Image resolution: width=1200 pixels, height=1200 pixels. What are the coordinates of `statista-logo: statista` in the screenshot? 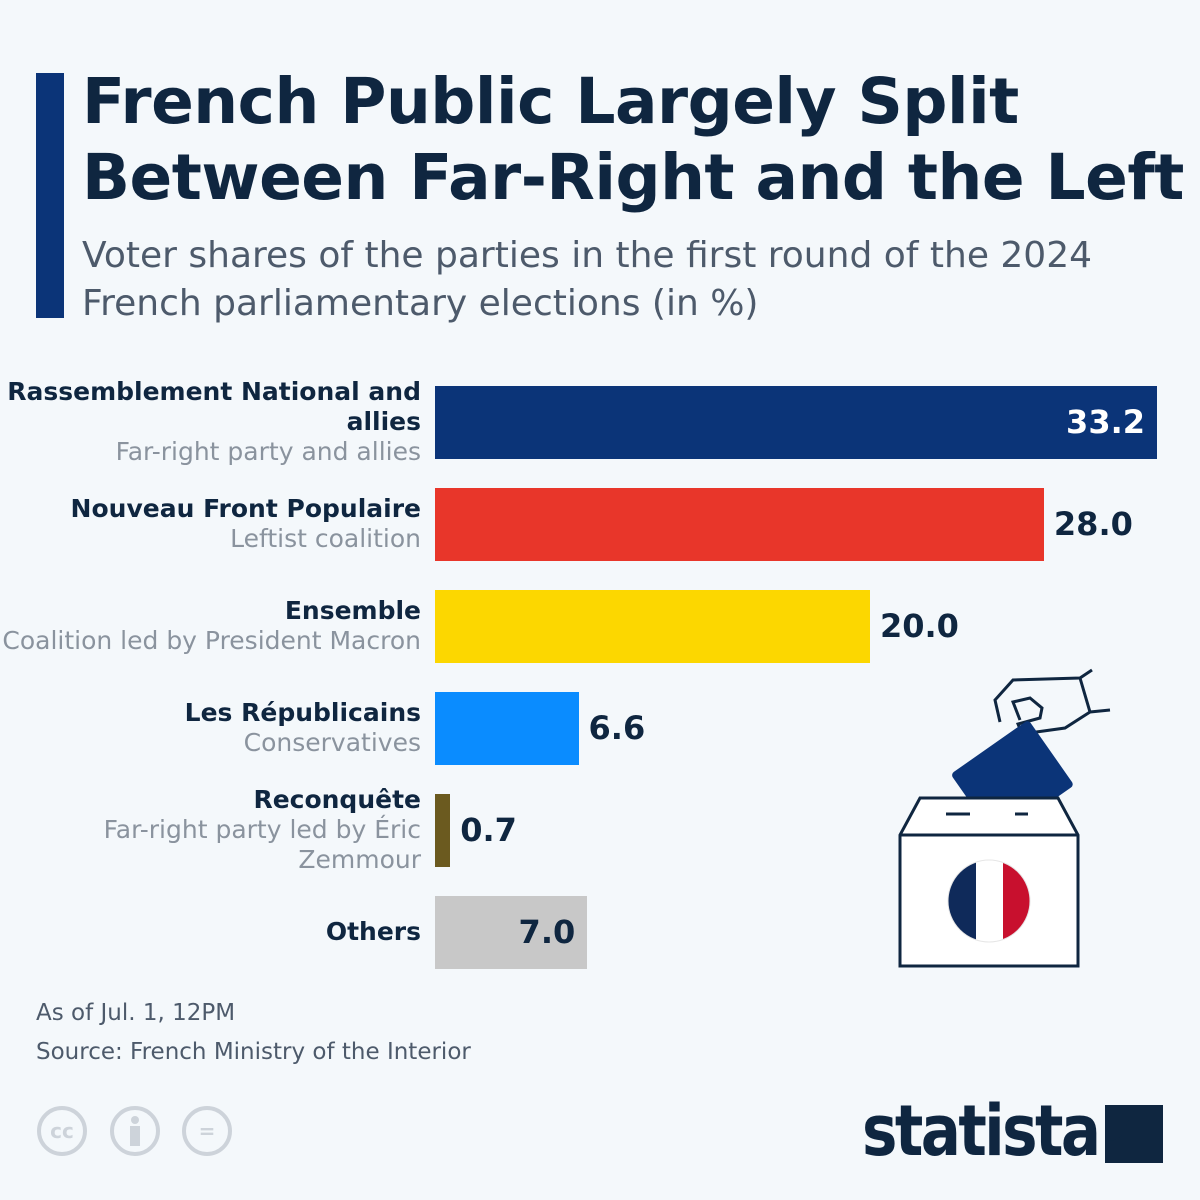 It's located at (981, 1131).